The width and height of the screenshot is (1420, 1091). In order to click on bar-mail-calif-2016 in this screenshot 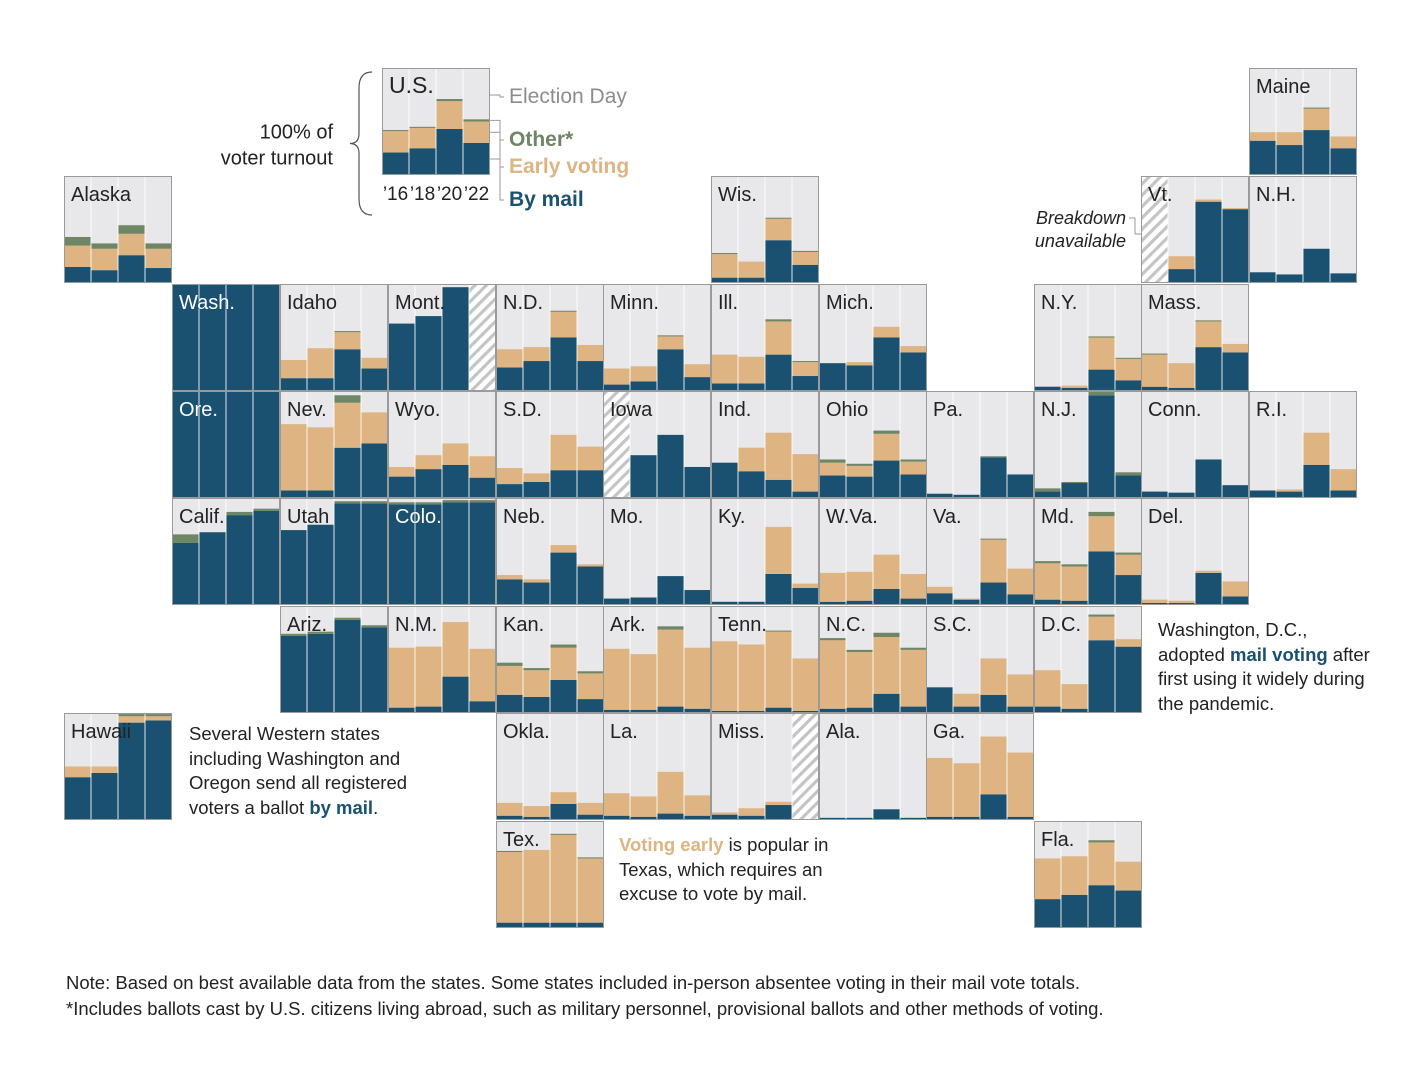, I will do `click(185, 573)`.